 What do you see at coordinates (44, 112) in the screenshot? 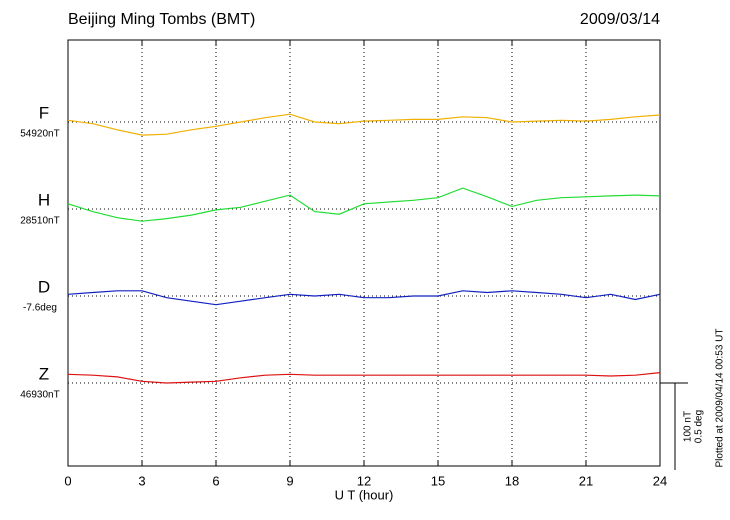
I see `series-name: F` at bounding box center [44, 112].